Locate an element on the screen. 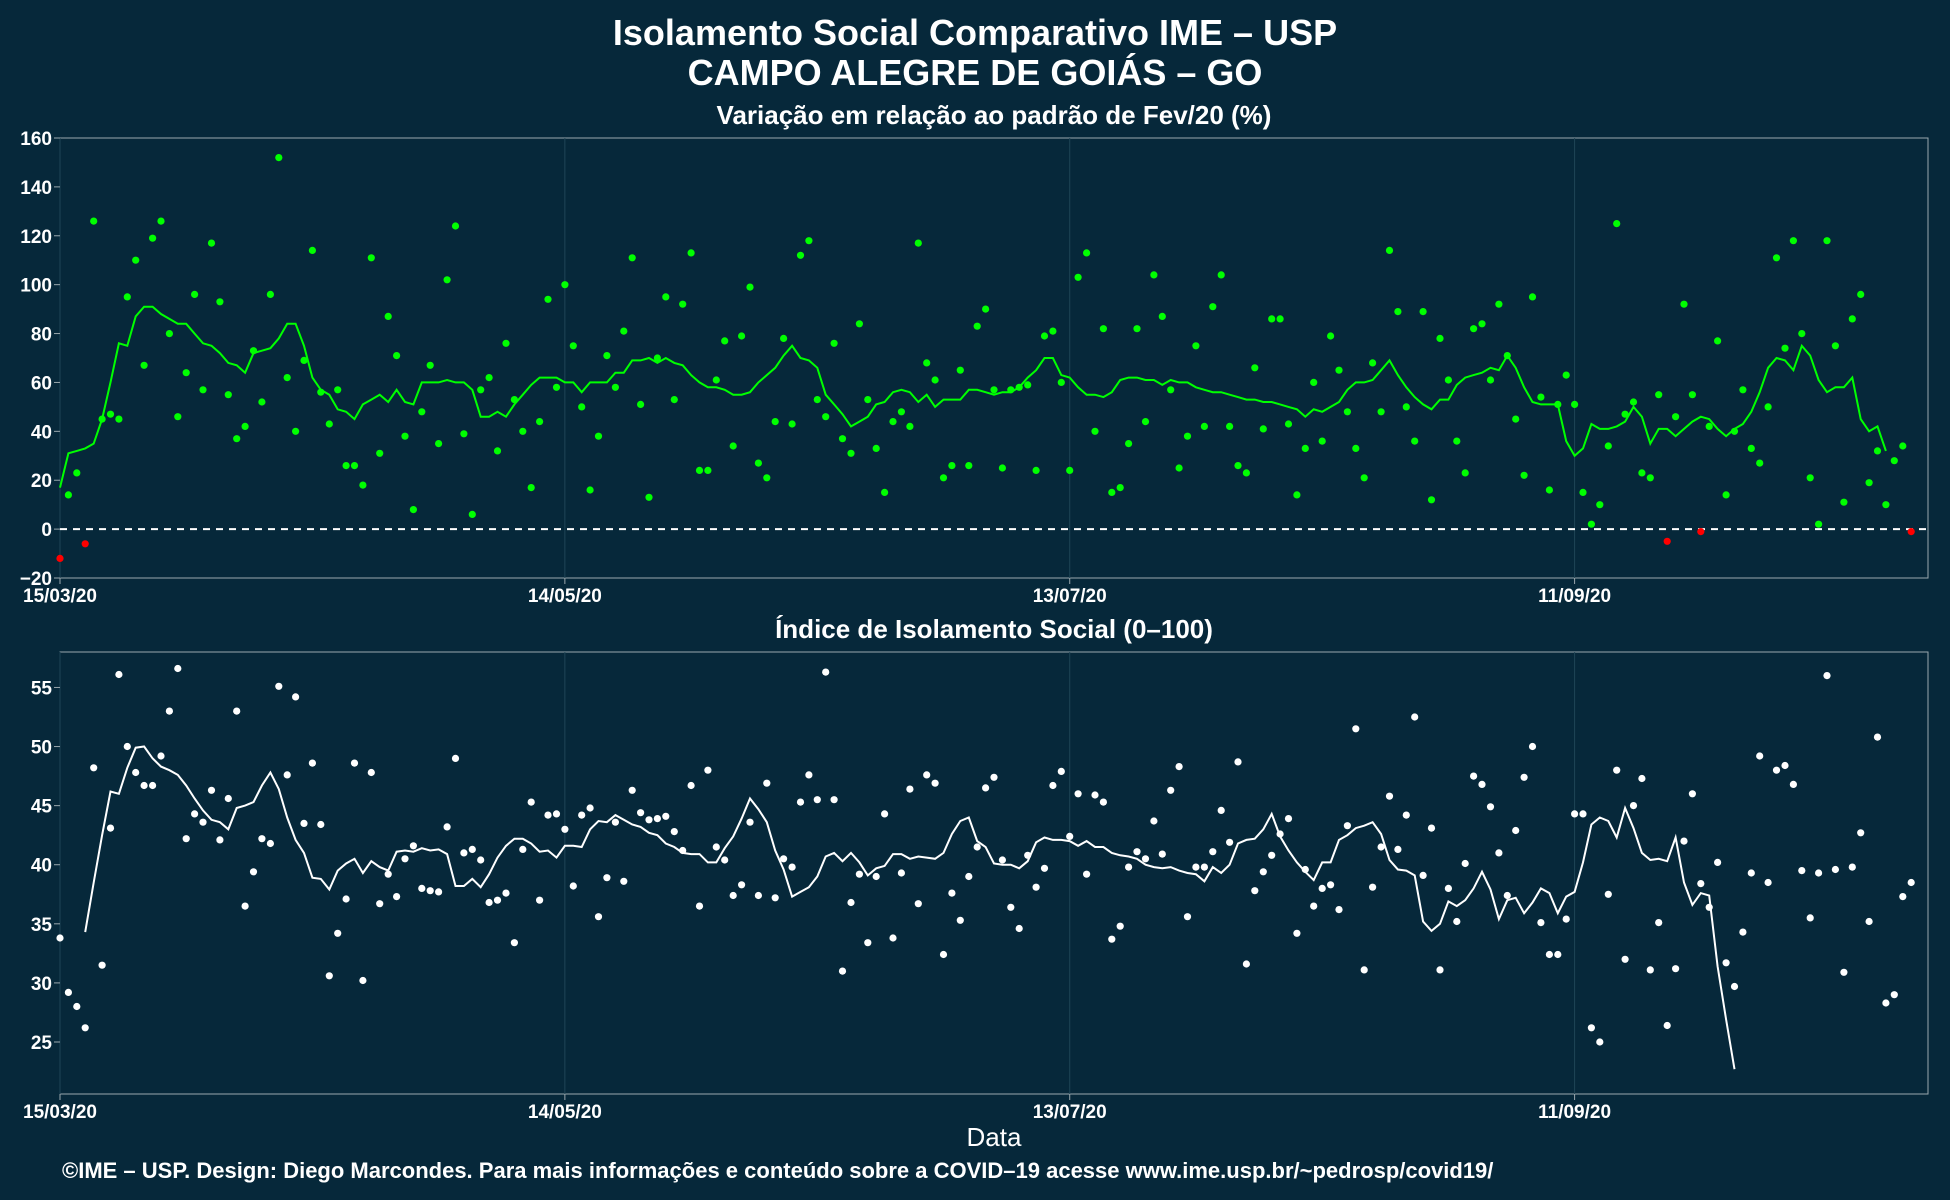 The image size is (1950, 1200). index-xtick-label: 15/03/20 is located at coordinates (60, 1112).